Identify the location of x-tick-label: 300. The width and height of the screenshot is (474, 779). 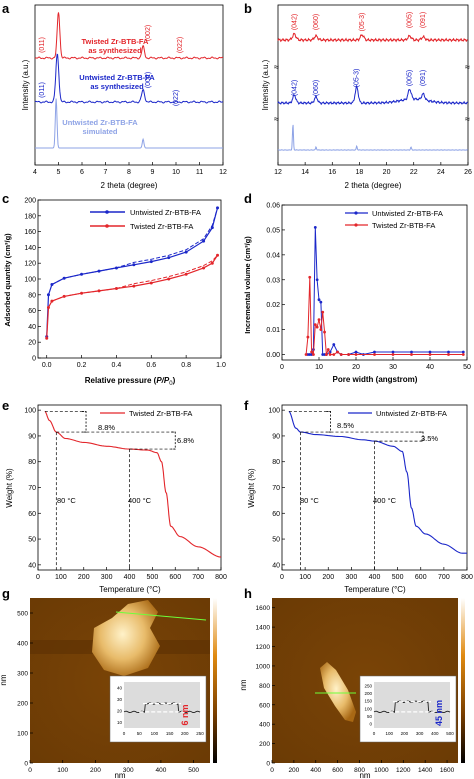
(107, 577).